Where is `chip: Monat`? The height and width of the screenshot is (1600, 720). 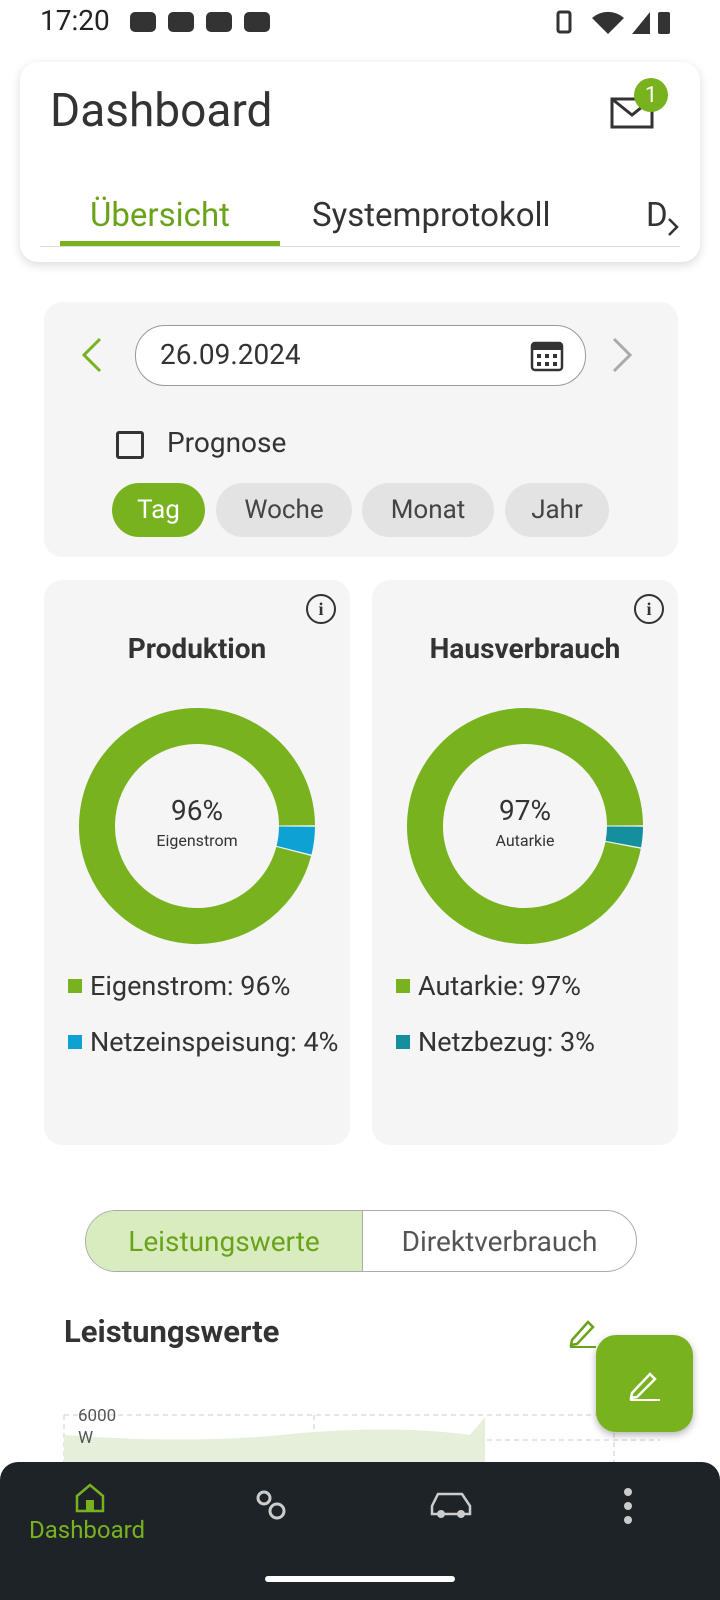
chip: Monat is located at coordinates (428, 510).